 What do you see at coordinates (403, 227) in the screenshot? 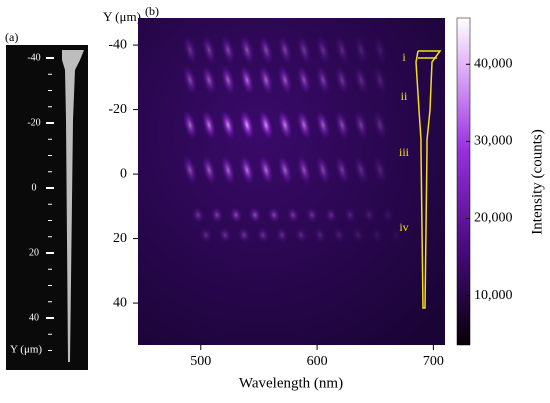
I see `annotation: iv` at bounding box center [403, 227].